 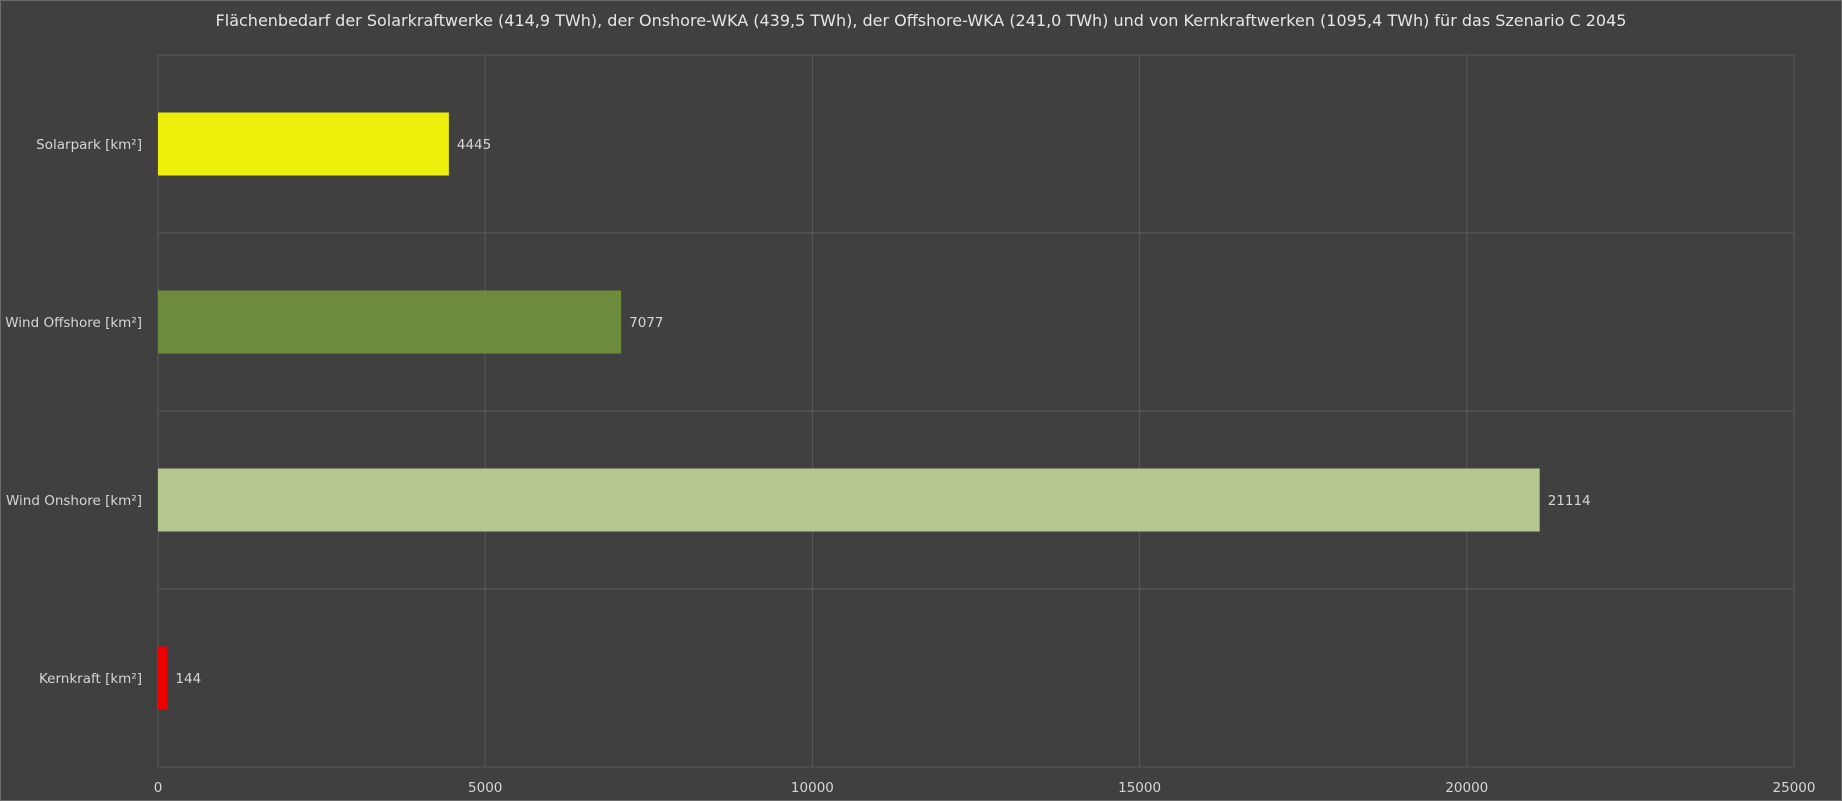 What do you see at coordinates (89, 145) in the screenshot?
I see `category-label: Solarpark [km²]` at bounding box center [89, 145].